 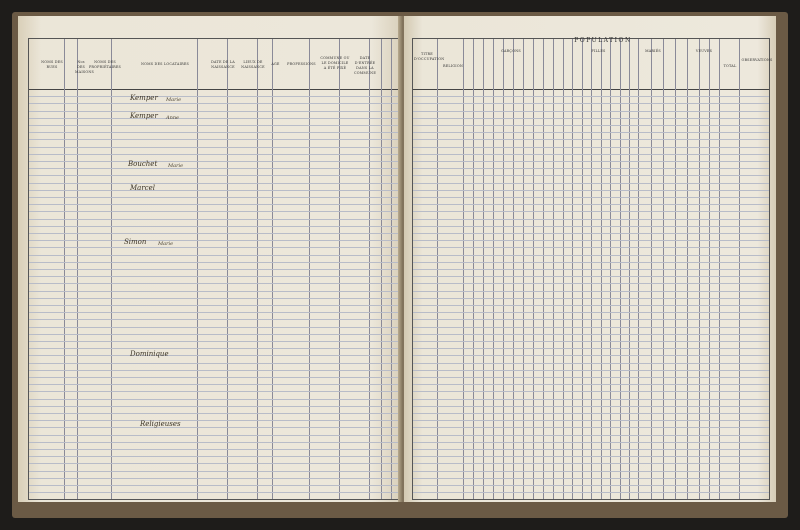 I want to click on entry-name: Simon, so click(x=135, y=242).